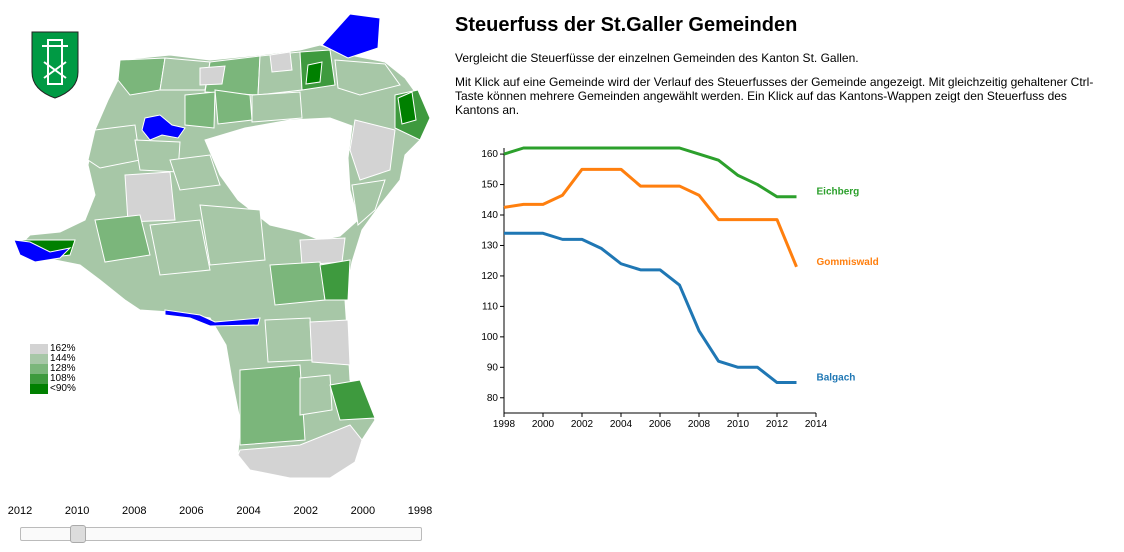 Image resolution: width=1124 pixels, height=552 pixels. I want to click on y-tick-label: 140, so click(489, 215).